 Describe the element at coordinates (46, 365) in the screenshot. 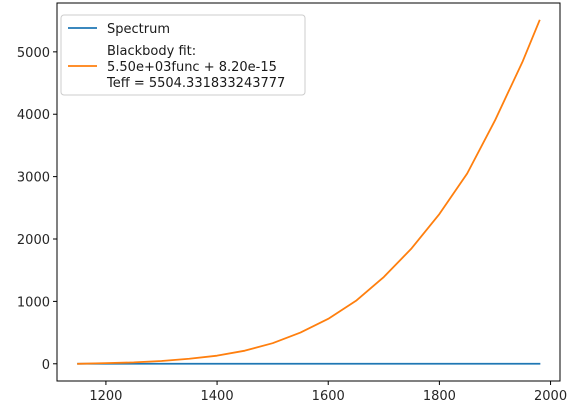

I see `y-tick-label: 0` at that location.